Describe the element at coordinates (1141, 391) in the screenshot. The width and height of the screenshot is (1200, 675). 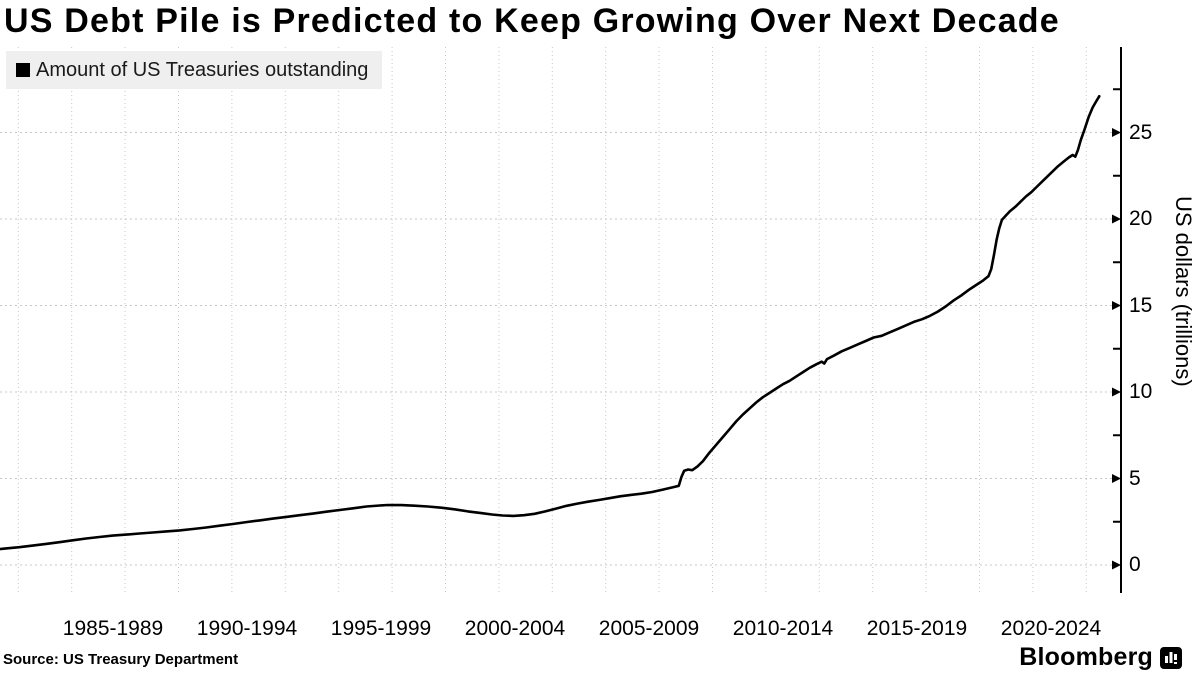
I see `y-tick-label: 10` at that location.